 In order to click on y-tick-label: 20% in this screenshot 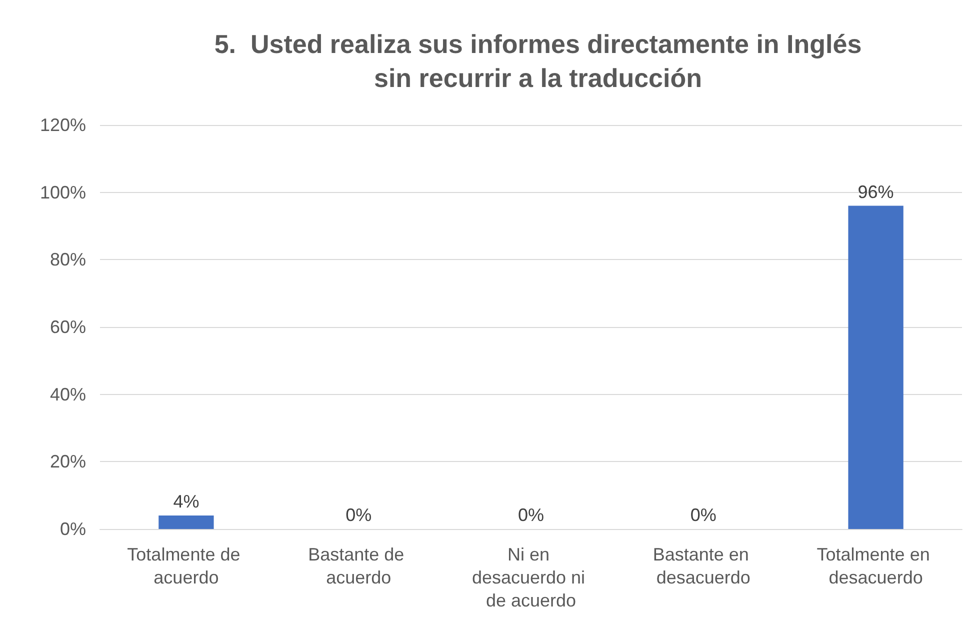, I will do `click(68, 462)`.